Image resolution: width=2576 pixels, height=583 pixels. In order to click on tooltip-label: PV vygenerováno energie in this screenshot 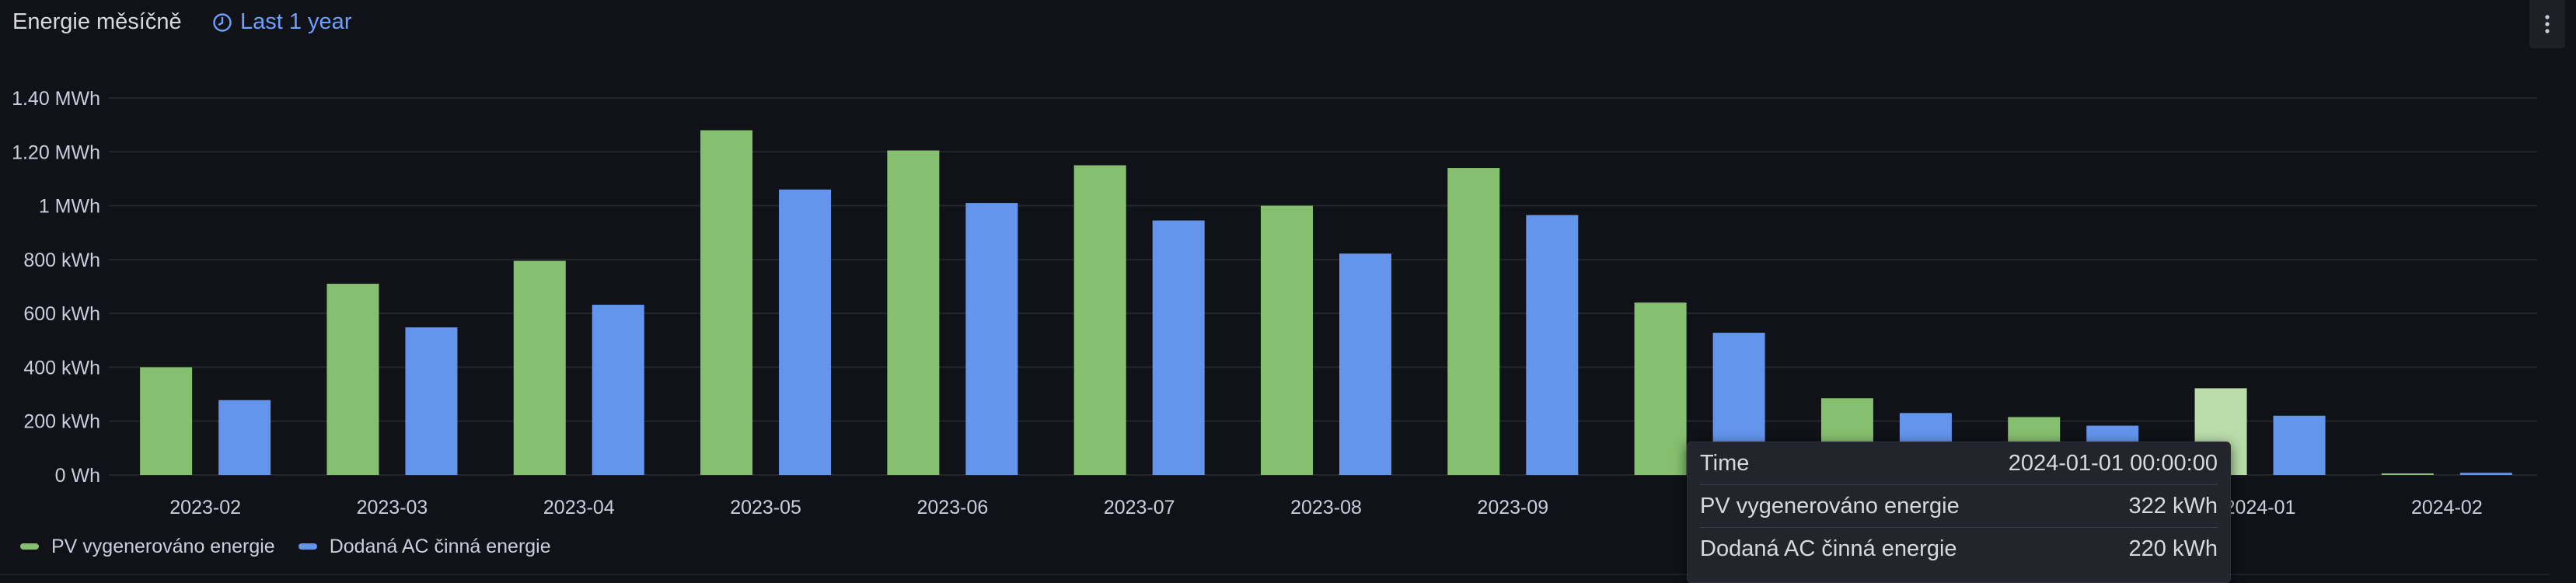, I will do `click(1830, 505)`.